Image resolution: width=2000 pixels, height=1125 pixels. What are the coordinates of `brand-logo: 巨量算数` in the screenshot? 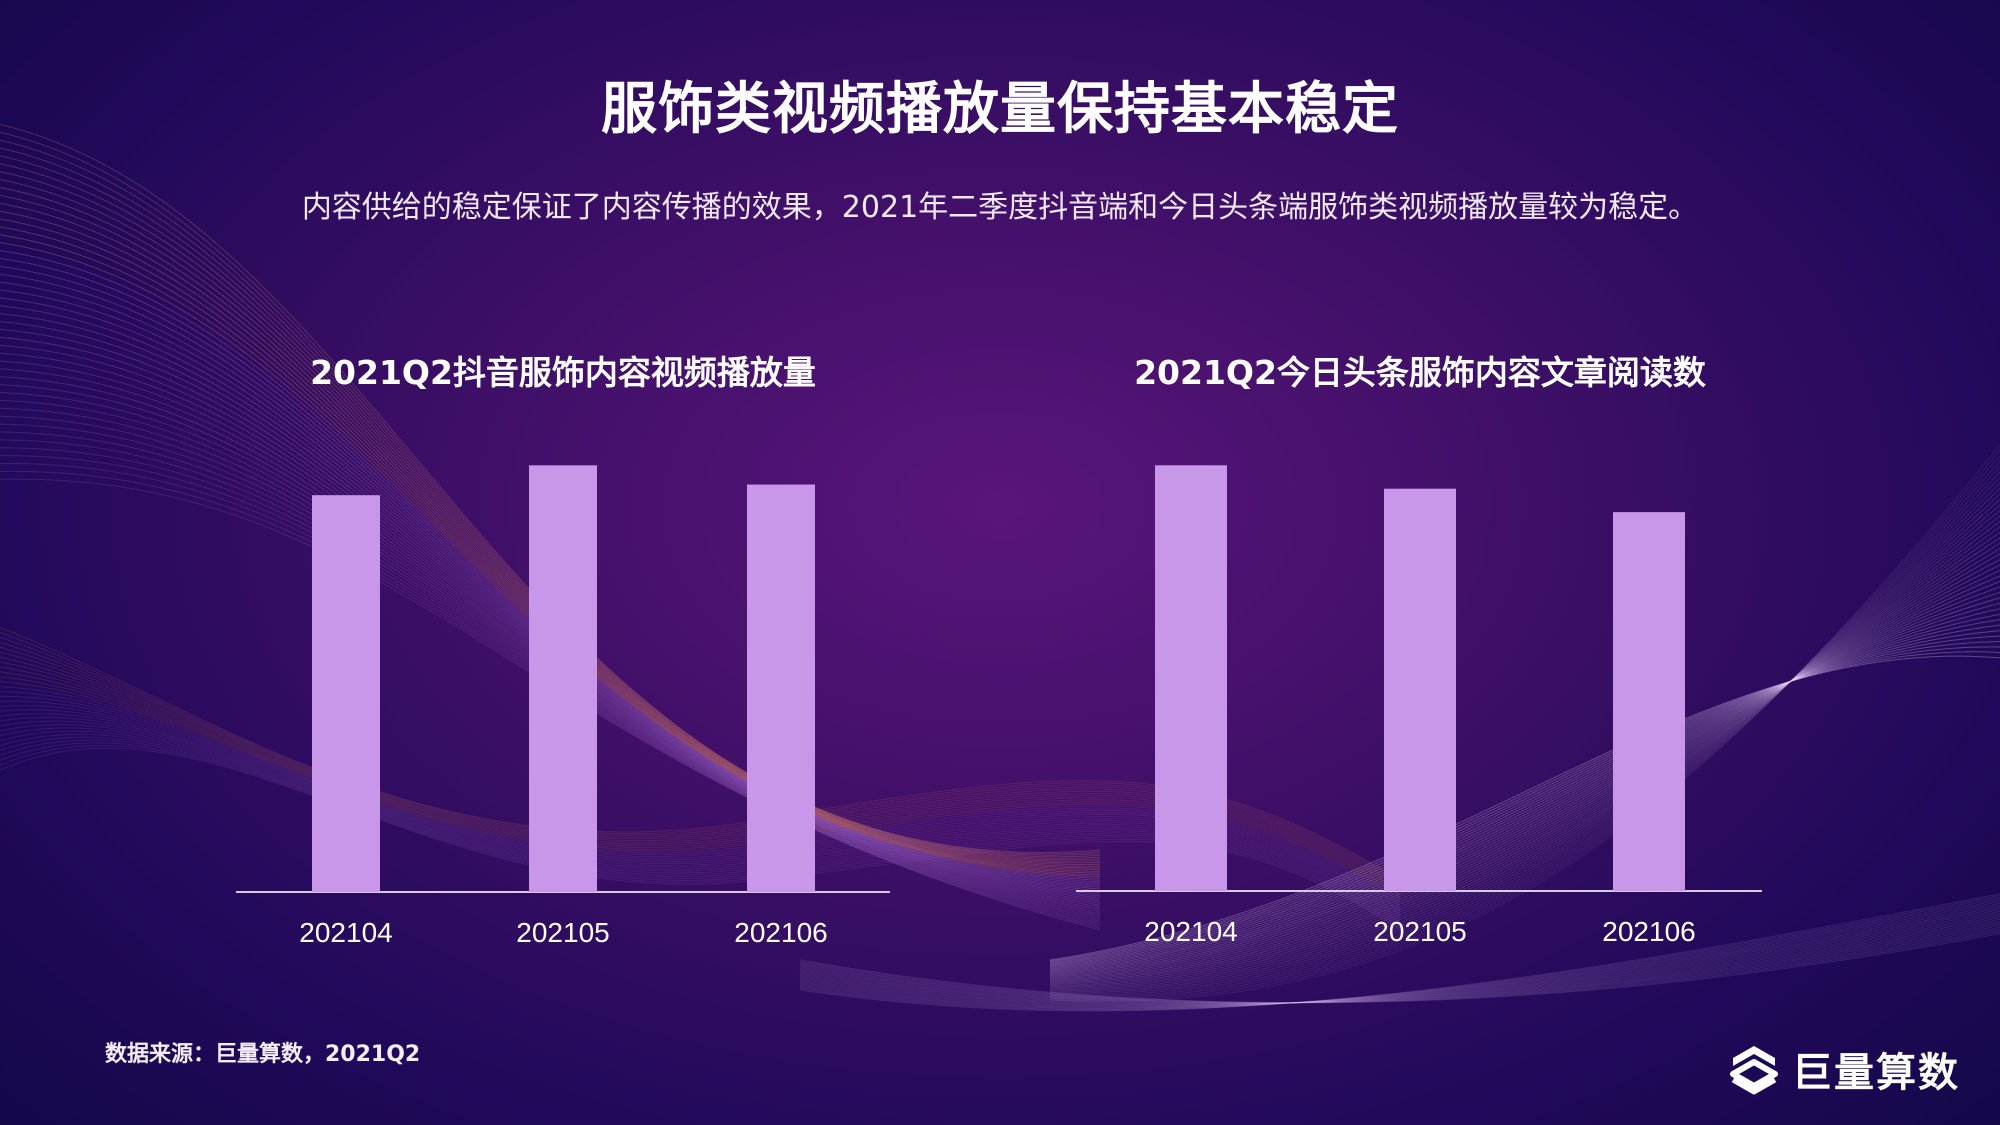 It's located at (1844, 1069).